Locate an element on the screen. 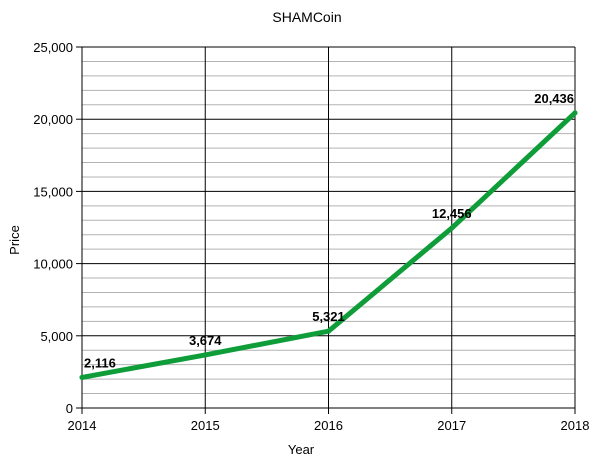  y-axis-label: Price is located at coordinates (14, 240).